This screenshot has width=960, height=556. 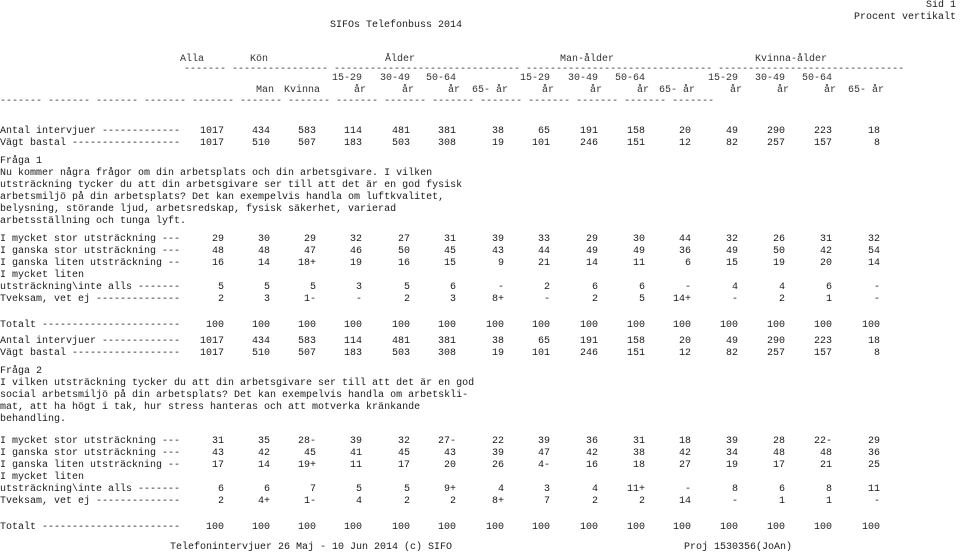 What do you see at coordinates (629, 78) in the screenshot?
I see `age-band-label: 50-64` at bounding box center [629, 78].